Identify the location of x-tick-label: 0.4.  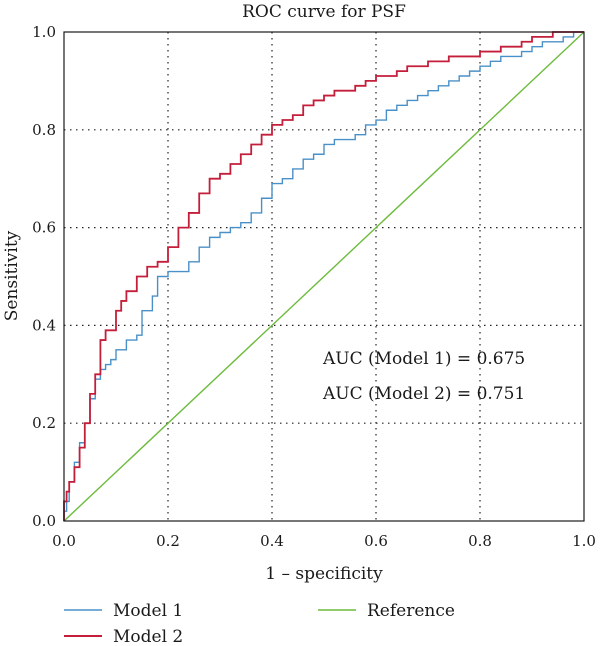
(272, 541).